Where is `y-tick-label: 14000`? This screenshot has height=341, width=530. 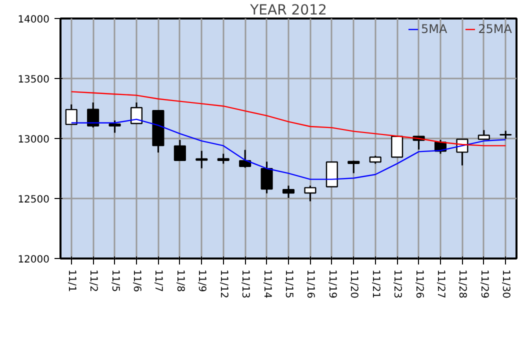 y-tick-label: 14000 is located at coordinates (34, 20).